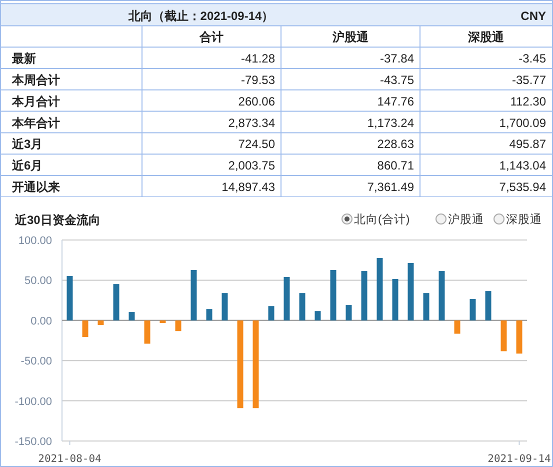 The width and height of the screenshot is (553, 467). I want to click on text: 1,700.09, so click(522, 123).